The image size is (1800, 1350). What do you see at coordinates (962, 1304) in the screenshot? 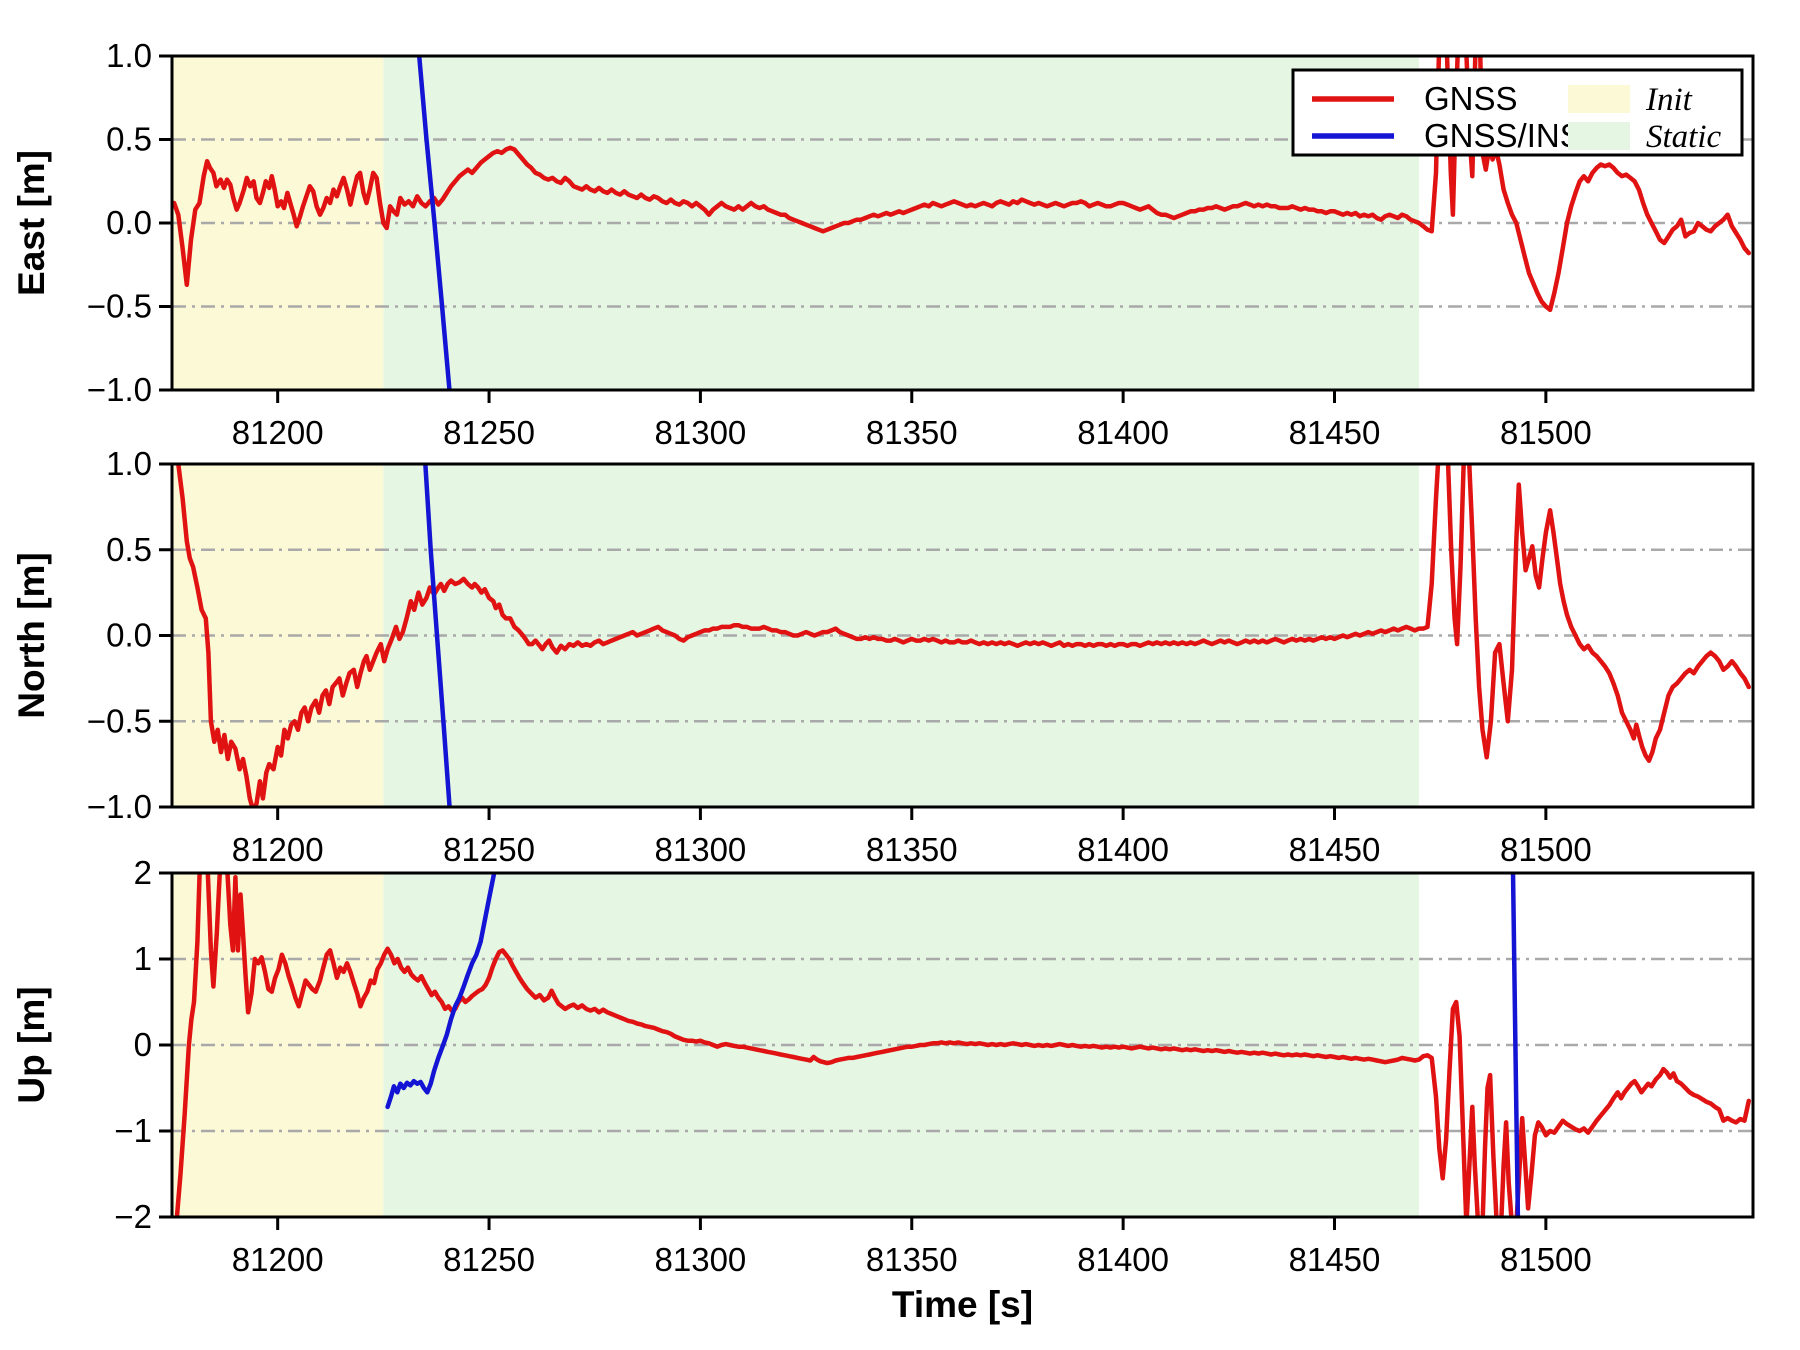
I see `x-axis-label: Time [s]` at bounding box center [962, 1304].